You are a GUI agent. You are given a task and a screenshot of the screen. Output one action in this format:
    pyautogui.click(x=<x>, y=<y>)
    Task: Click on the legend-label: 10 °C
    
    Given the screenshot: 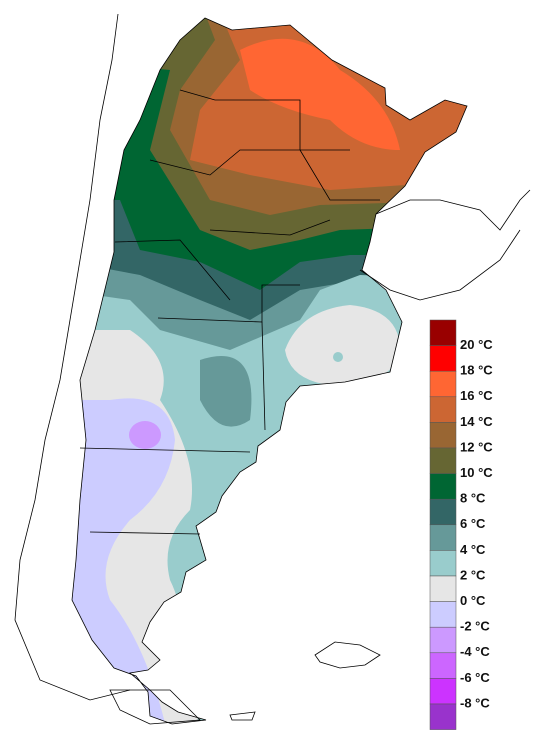 What is the action you would take?
    pyautogui.click(x=476, y=472)
    